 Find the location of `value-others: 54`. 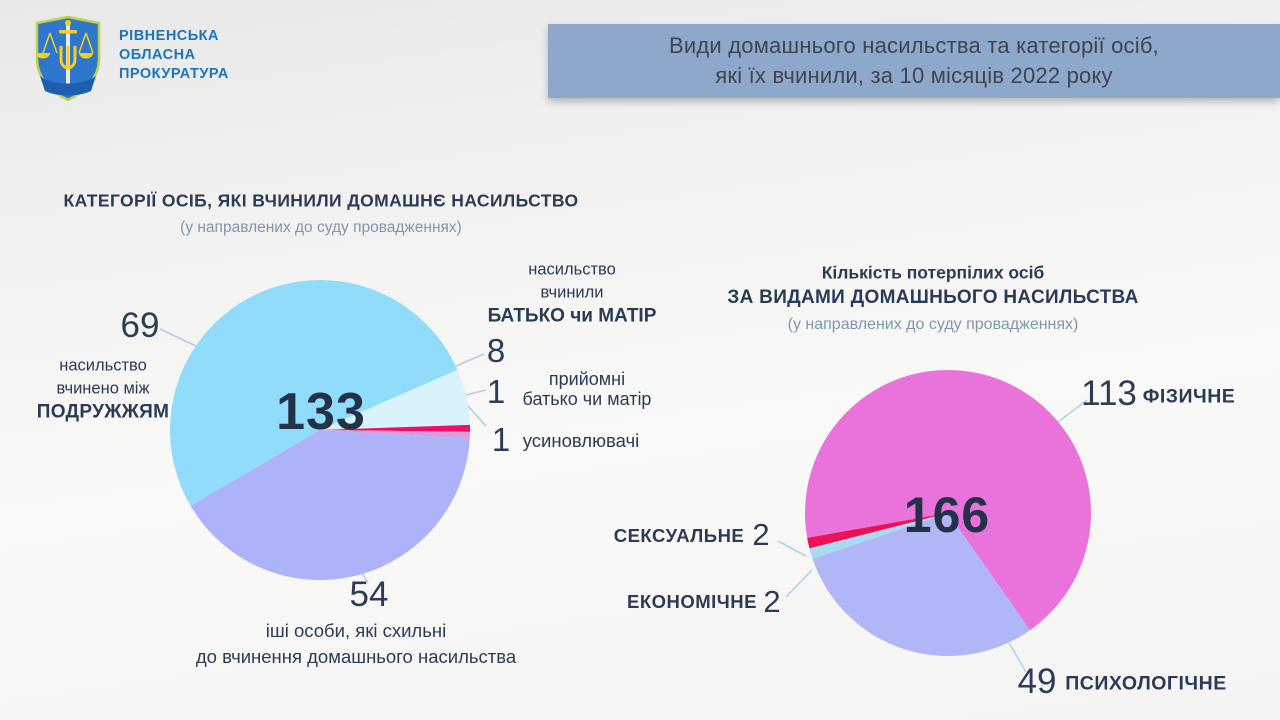

value-others: 54 is located at coordinates (369, 594).